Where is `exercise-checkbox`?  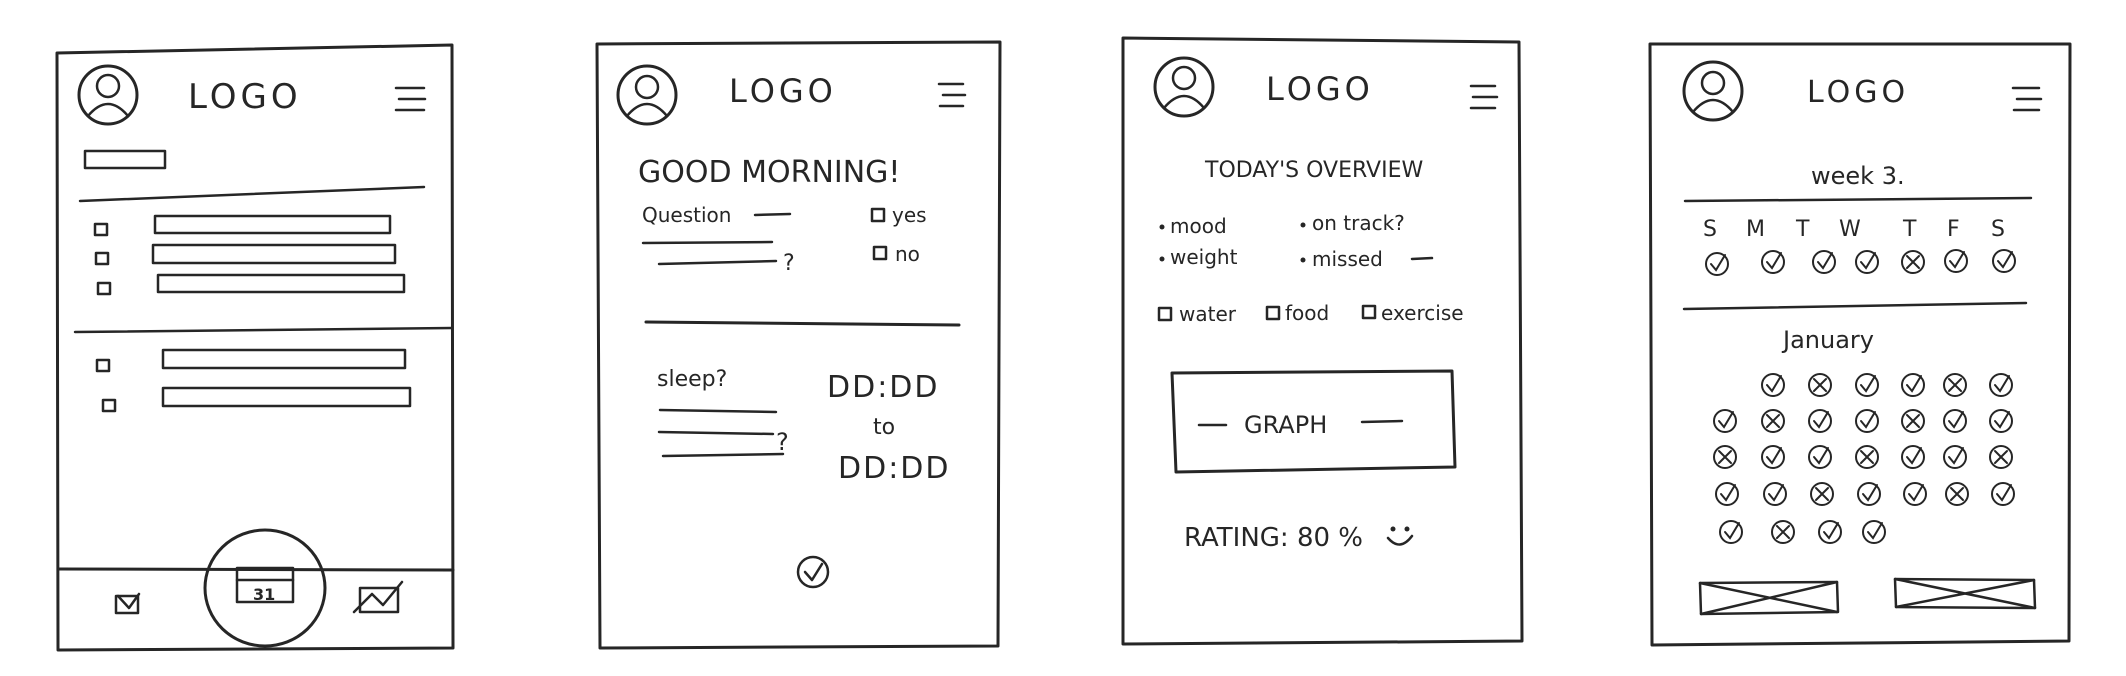 exercise-checkbox is located at coordinates (1369, 312).